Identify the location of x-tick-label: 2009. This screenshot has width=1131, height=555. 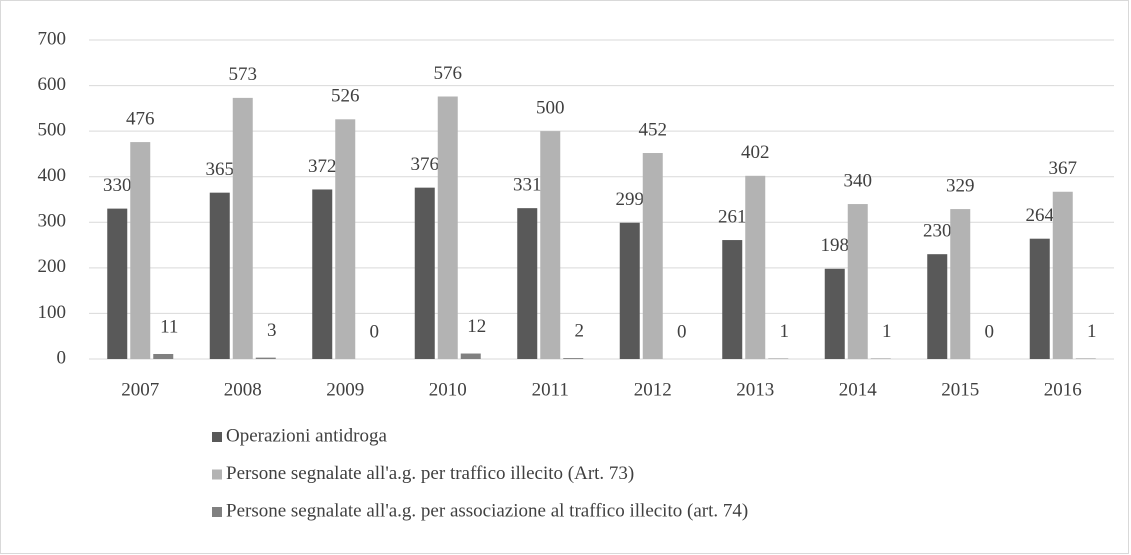
(345, 389).